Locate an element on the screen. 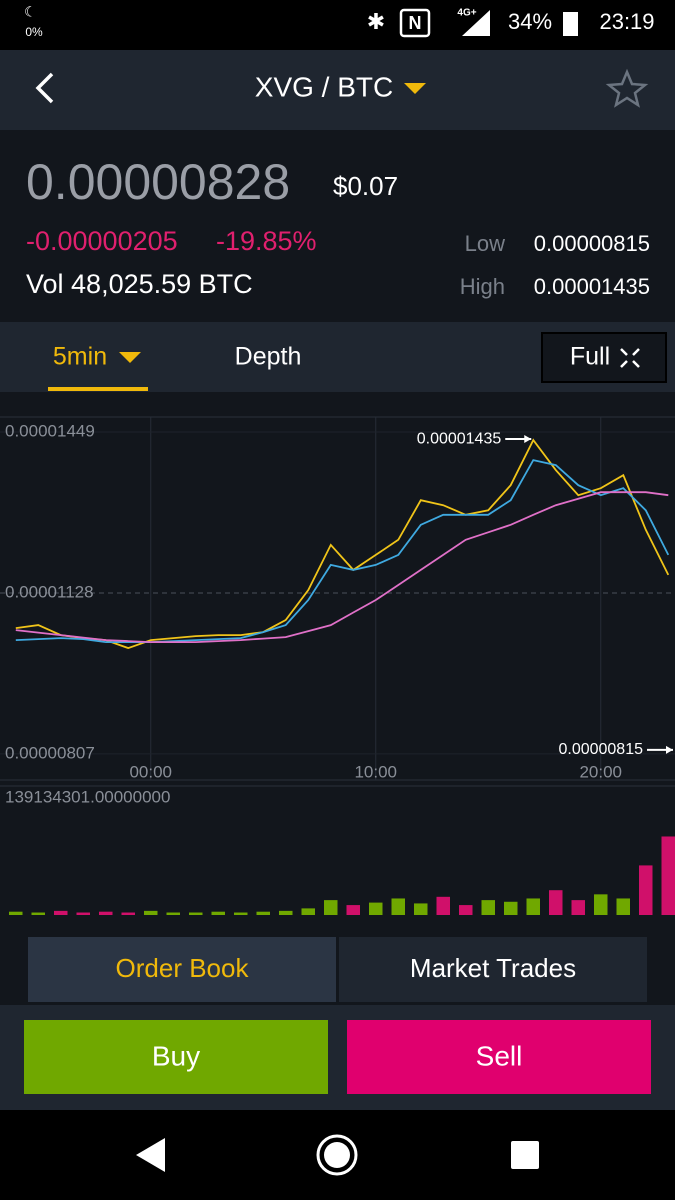 The image size is (675, 1200). y-tick-label: 0.00000807 is located at coordinates (50, 752).